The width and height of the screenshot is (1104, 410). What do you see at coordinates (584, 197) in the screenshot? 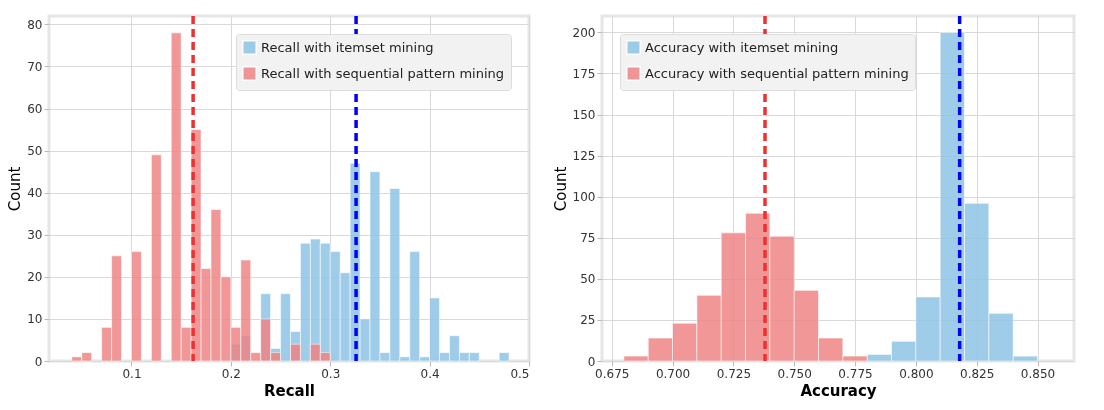
I see `y-tick-label: 100` at bounding box center [584, 197].